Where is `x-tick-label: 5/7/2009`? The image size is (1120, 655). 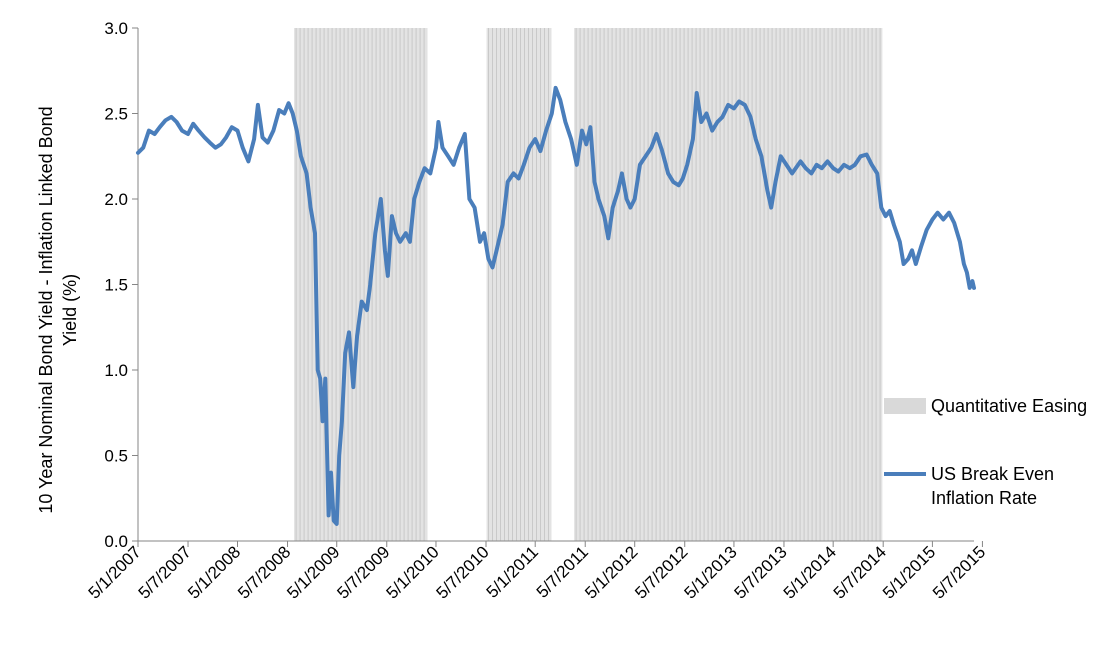
x-tick-label: 5/7/2009 is located at coordinates (363, 572).